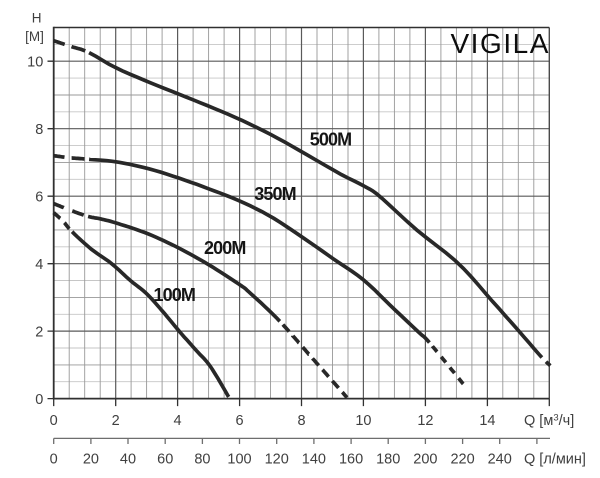 This screenshot has width=600, height=478. What do you see at coordinates (500, 459) in the screenshot?
I see `svg-text: 240` at bounding box center [500, 459].